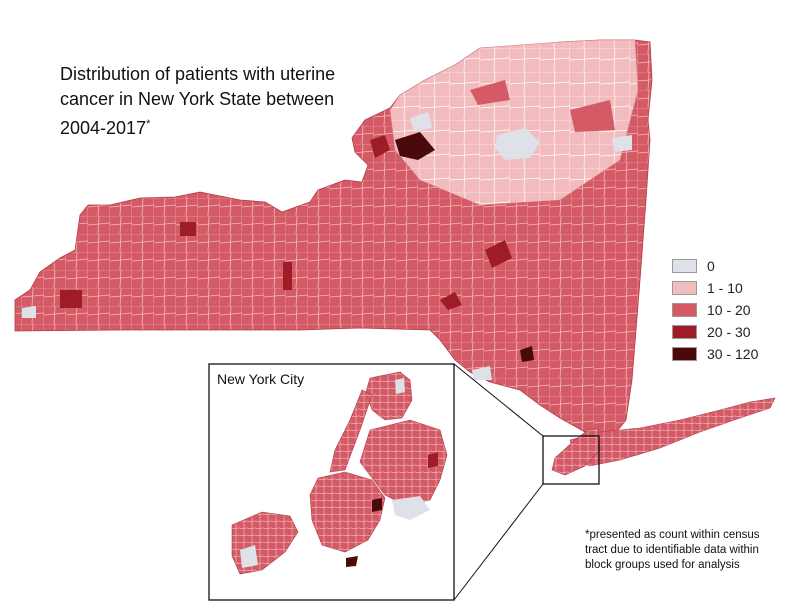 Image resolution: width=792 pixels, height=612 pixels. What do you see at coordinates (733, 354) in the screenshot?
I see `legend-label: 30 - 120` at bounding box center [733, 354].